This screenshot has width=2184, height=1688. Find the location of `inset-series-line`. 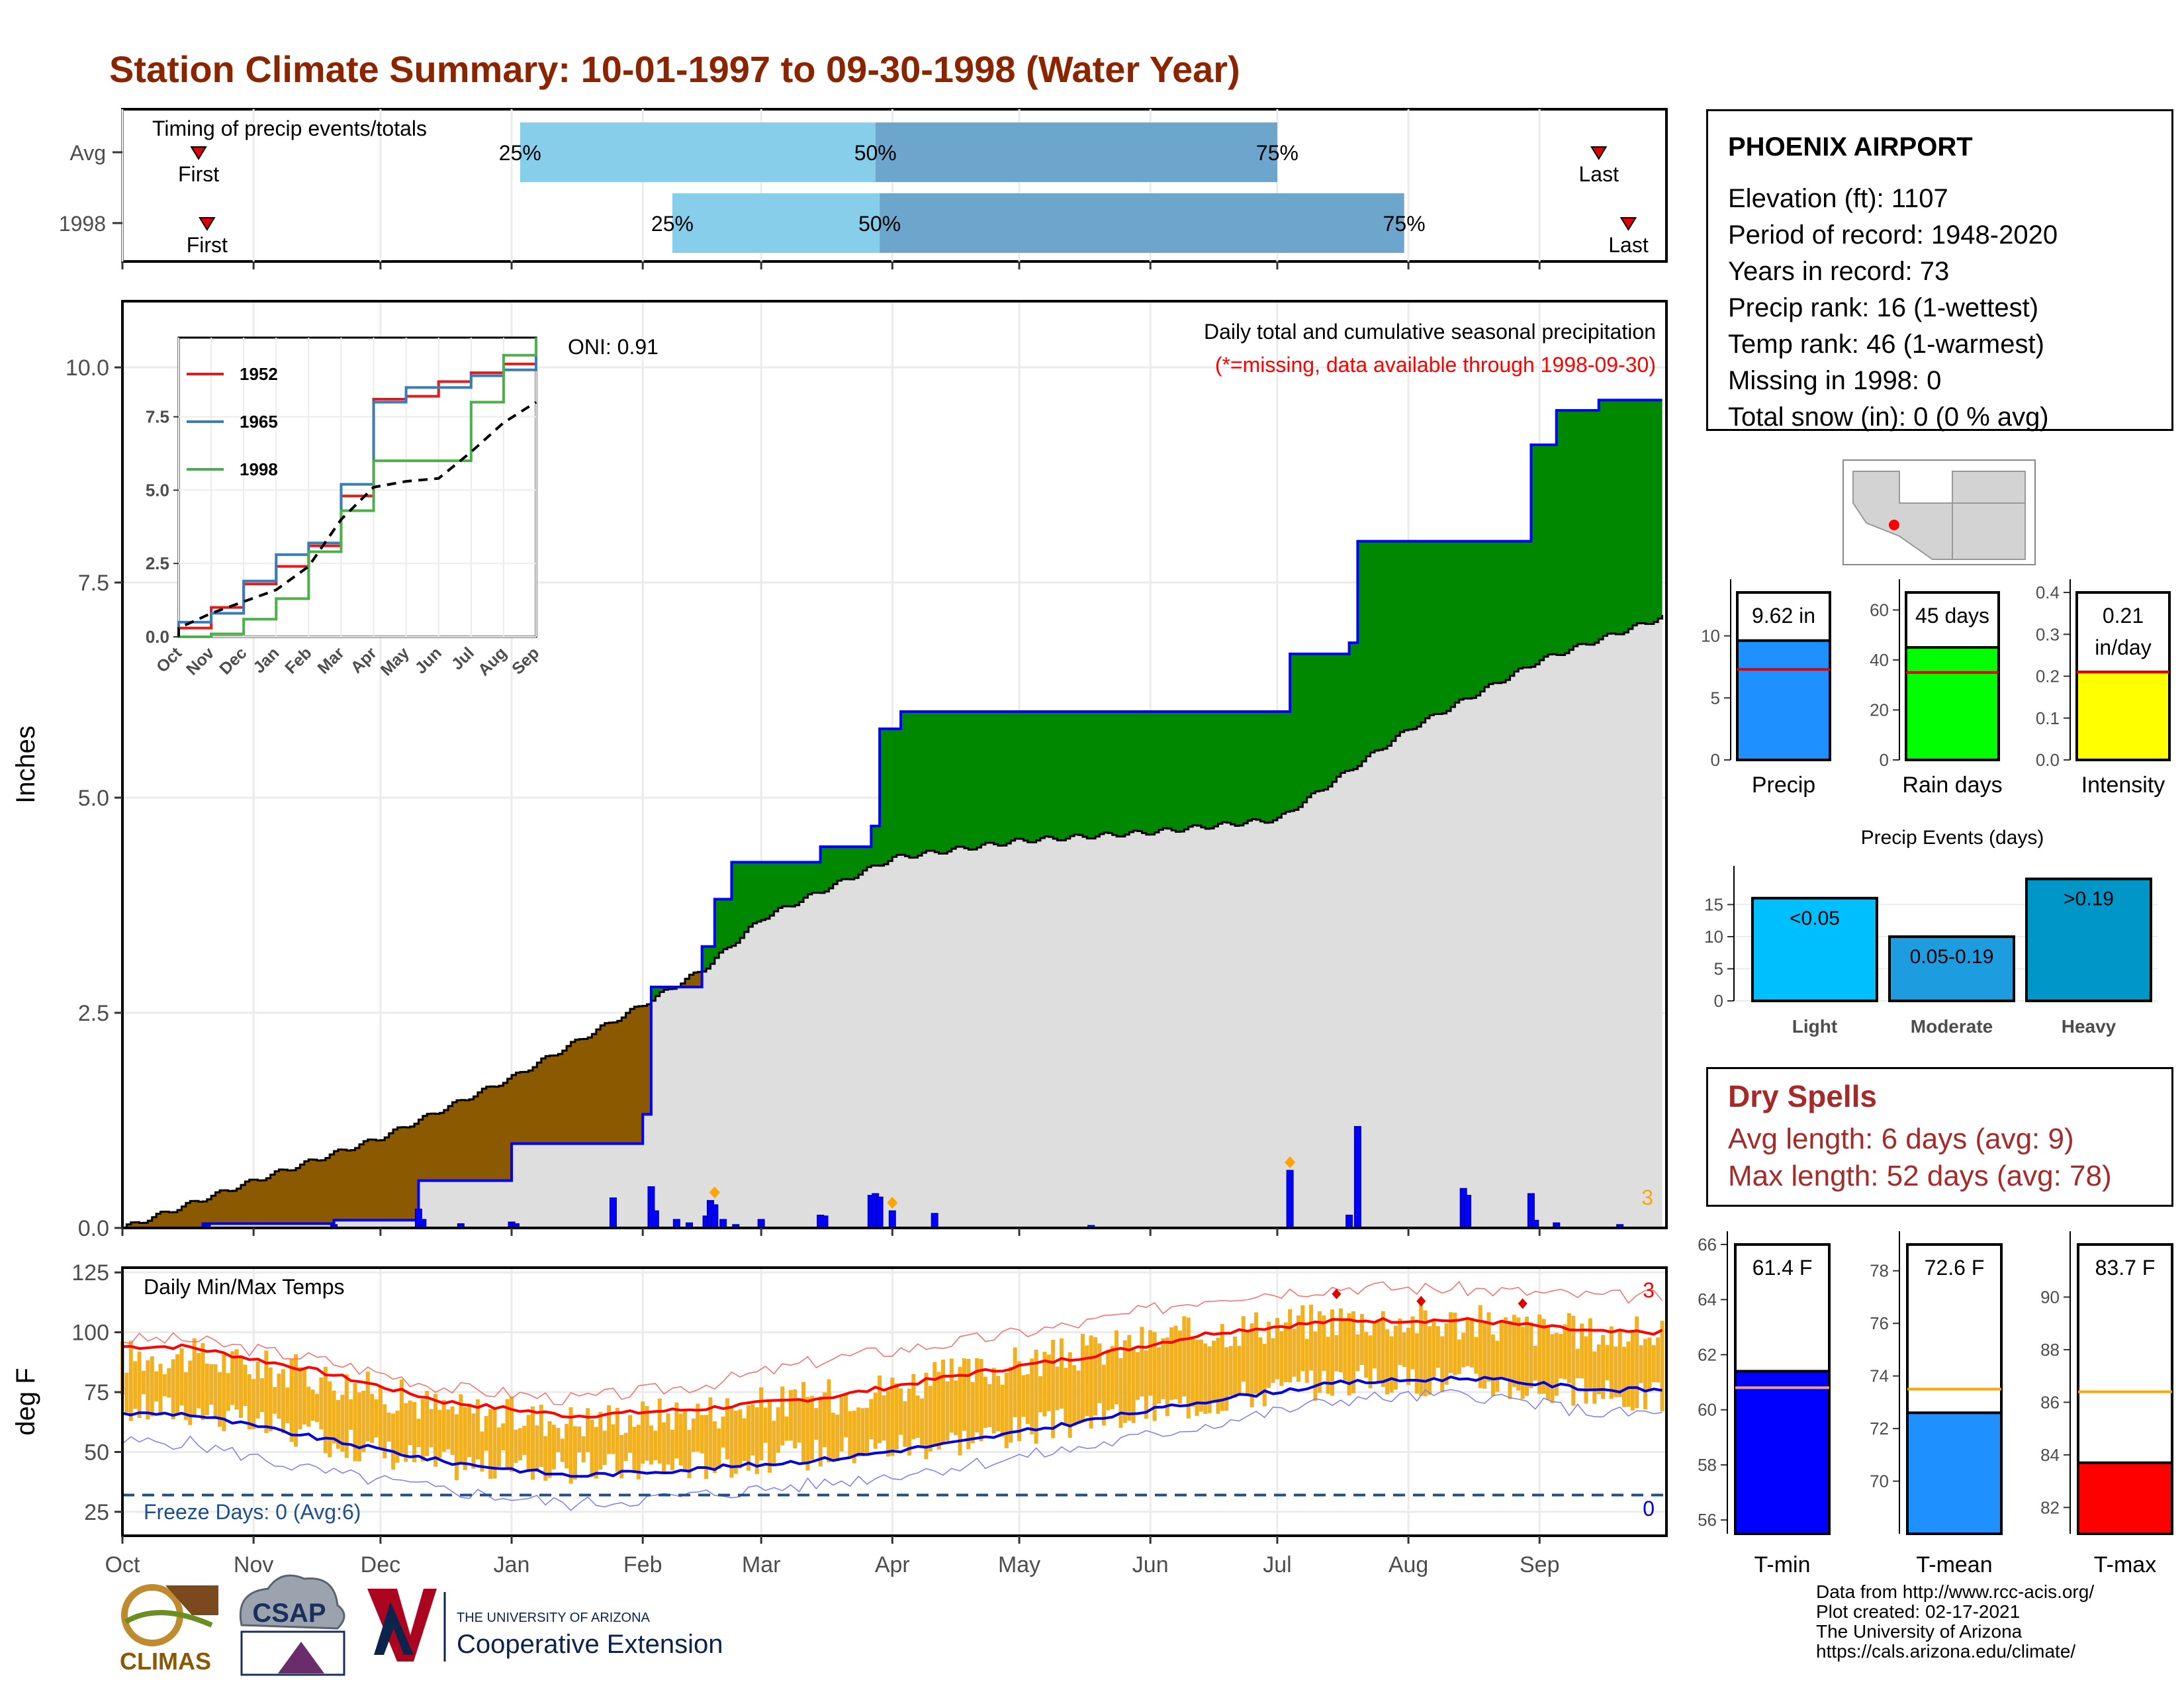

inset-series-line is located at coordinates (358, 488).